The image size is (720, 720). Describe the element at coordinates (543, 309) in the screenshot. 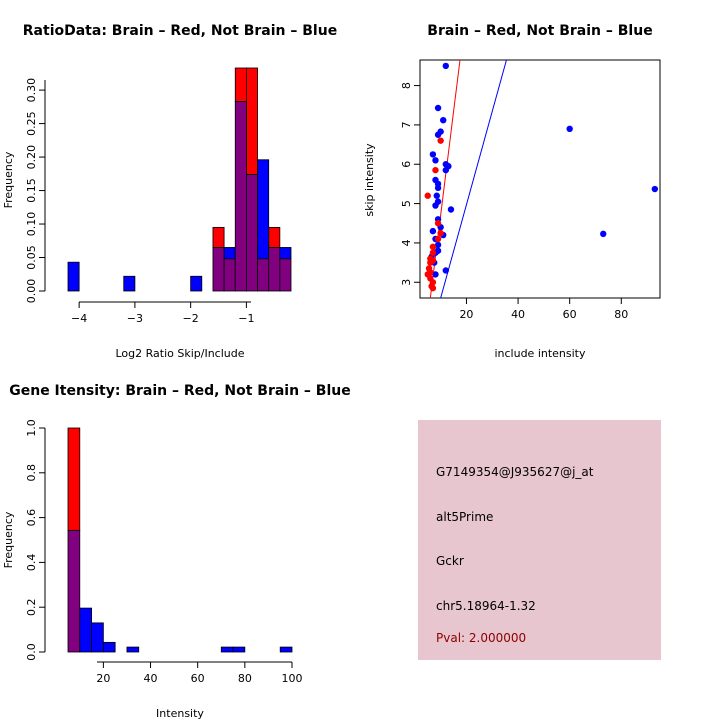

I see `scatter-x-ticks: 20 40 60 80` at that location.